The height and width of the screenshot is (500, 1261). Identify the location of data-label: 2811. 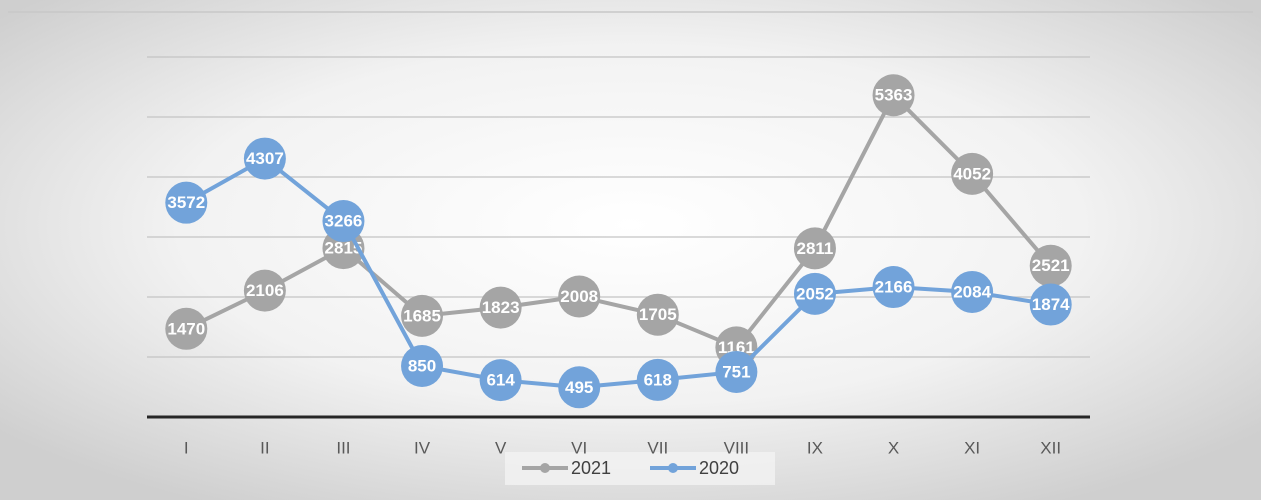
(815, 248).